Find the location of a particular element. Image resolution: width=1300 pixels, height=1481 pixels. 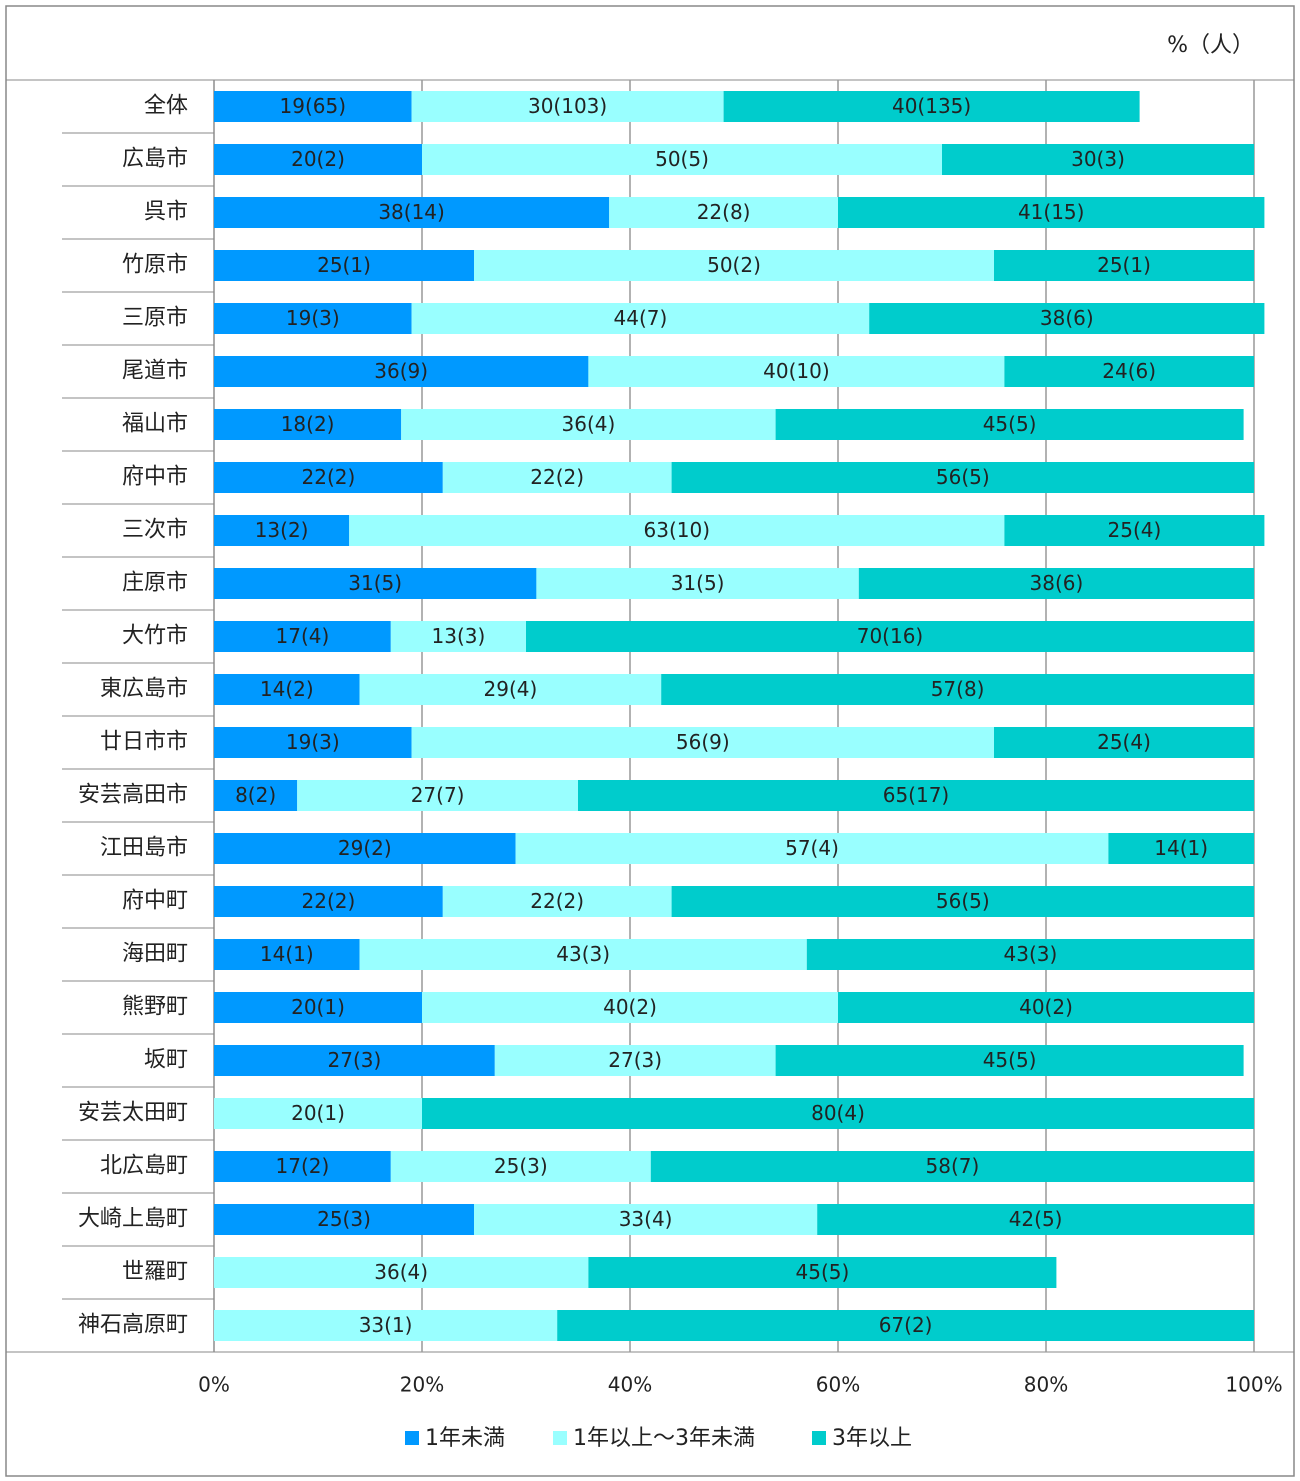

data-label: 41(15) is located at coordinates (1051, 212).